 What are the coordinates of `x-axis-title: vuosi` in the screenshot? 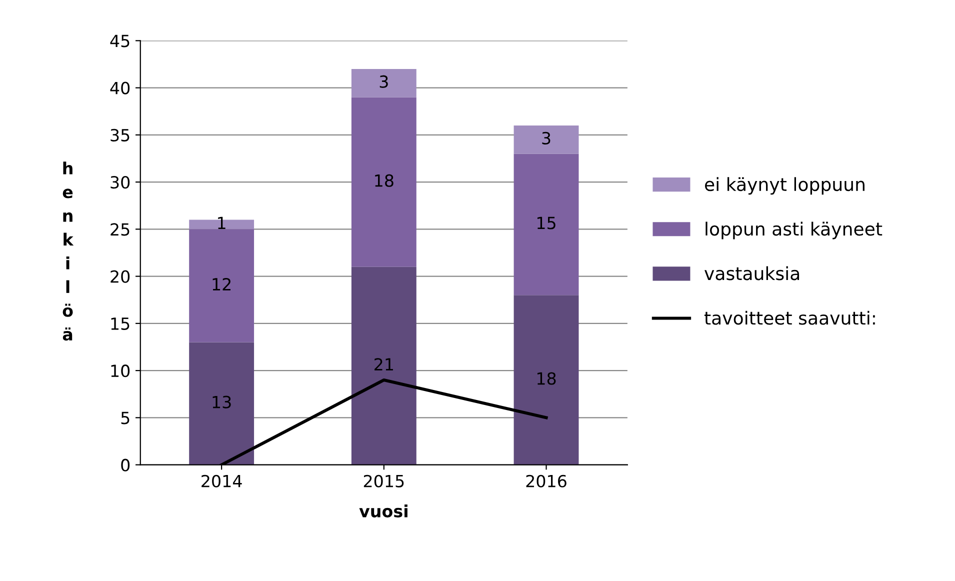 It's located at (383, 511).